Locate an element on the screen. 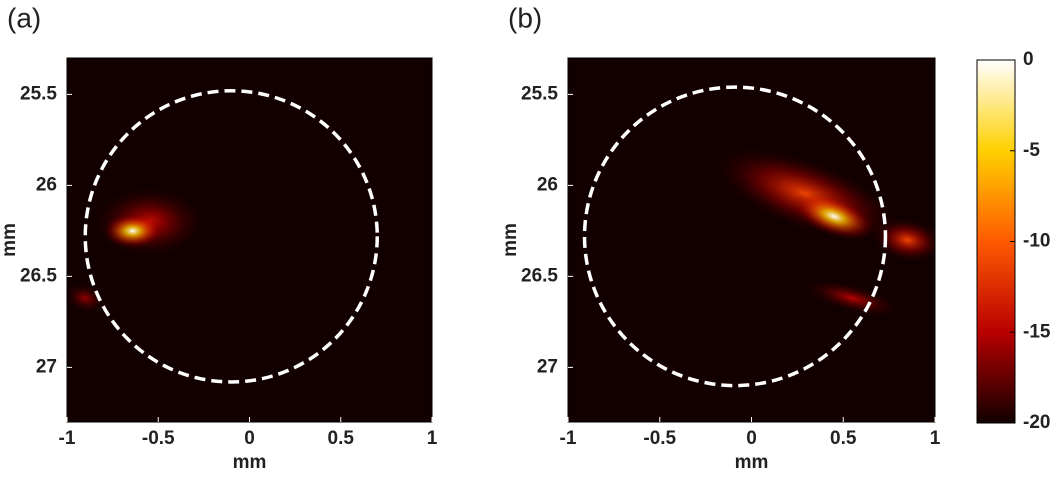  colorbar-tick-label: 0 is located at coordinates (1028, 59).